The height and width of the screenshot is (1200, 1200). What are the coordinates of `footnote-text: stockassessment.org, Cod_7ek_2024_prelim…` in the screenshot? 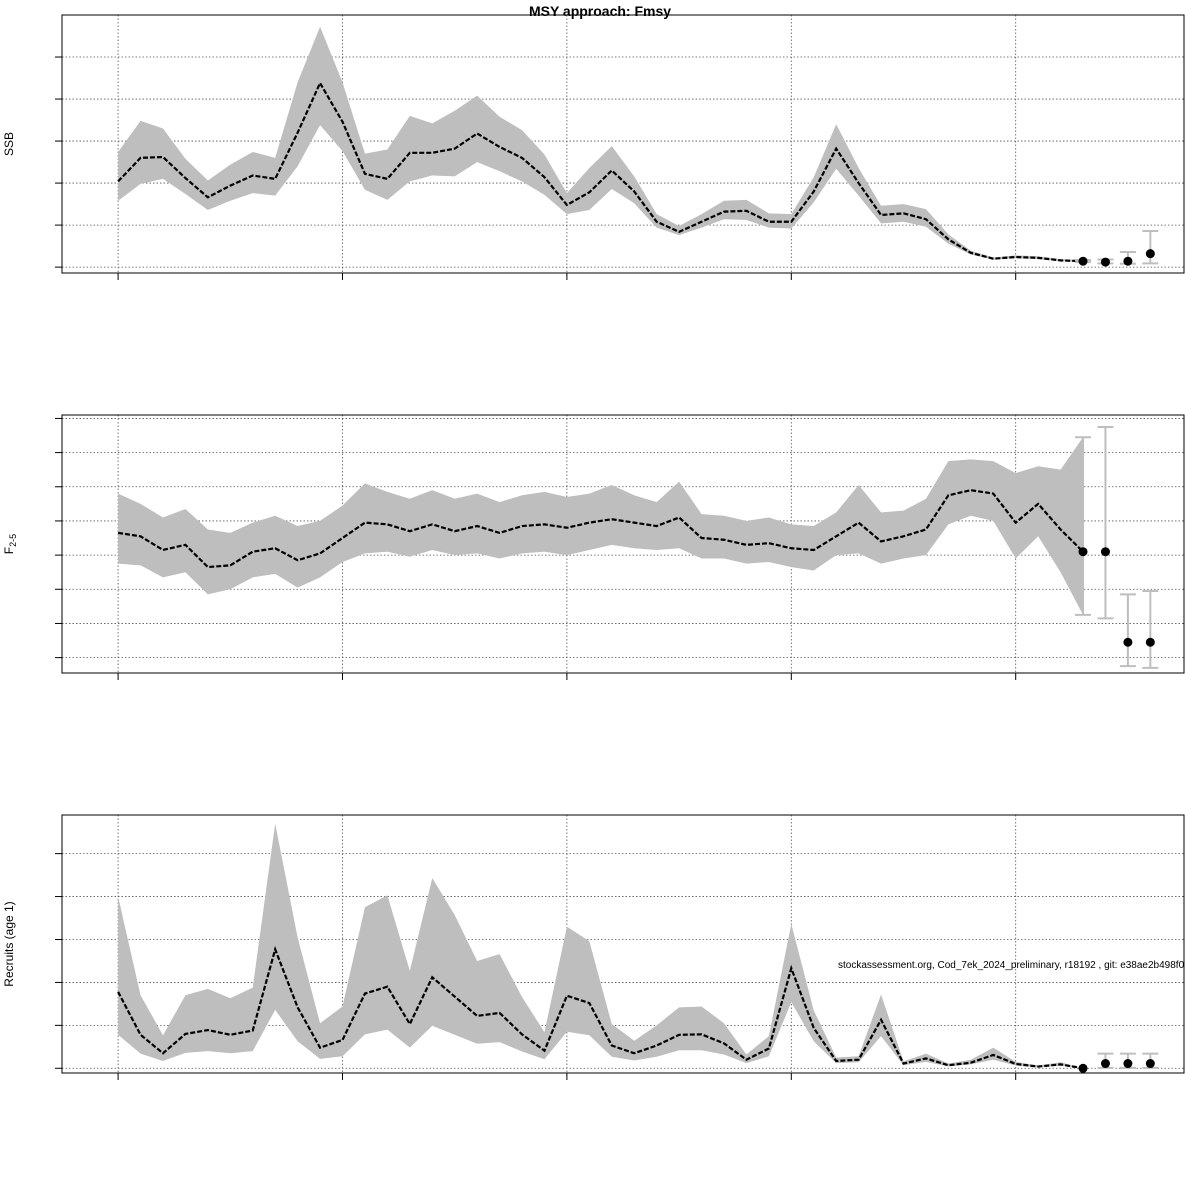 It's located at (1011, 965).